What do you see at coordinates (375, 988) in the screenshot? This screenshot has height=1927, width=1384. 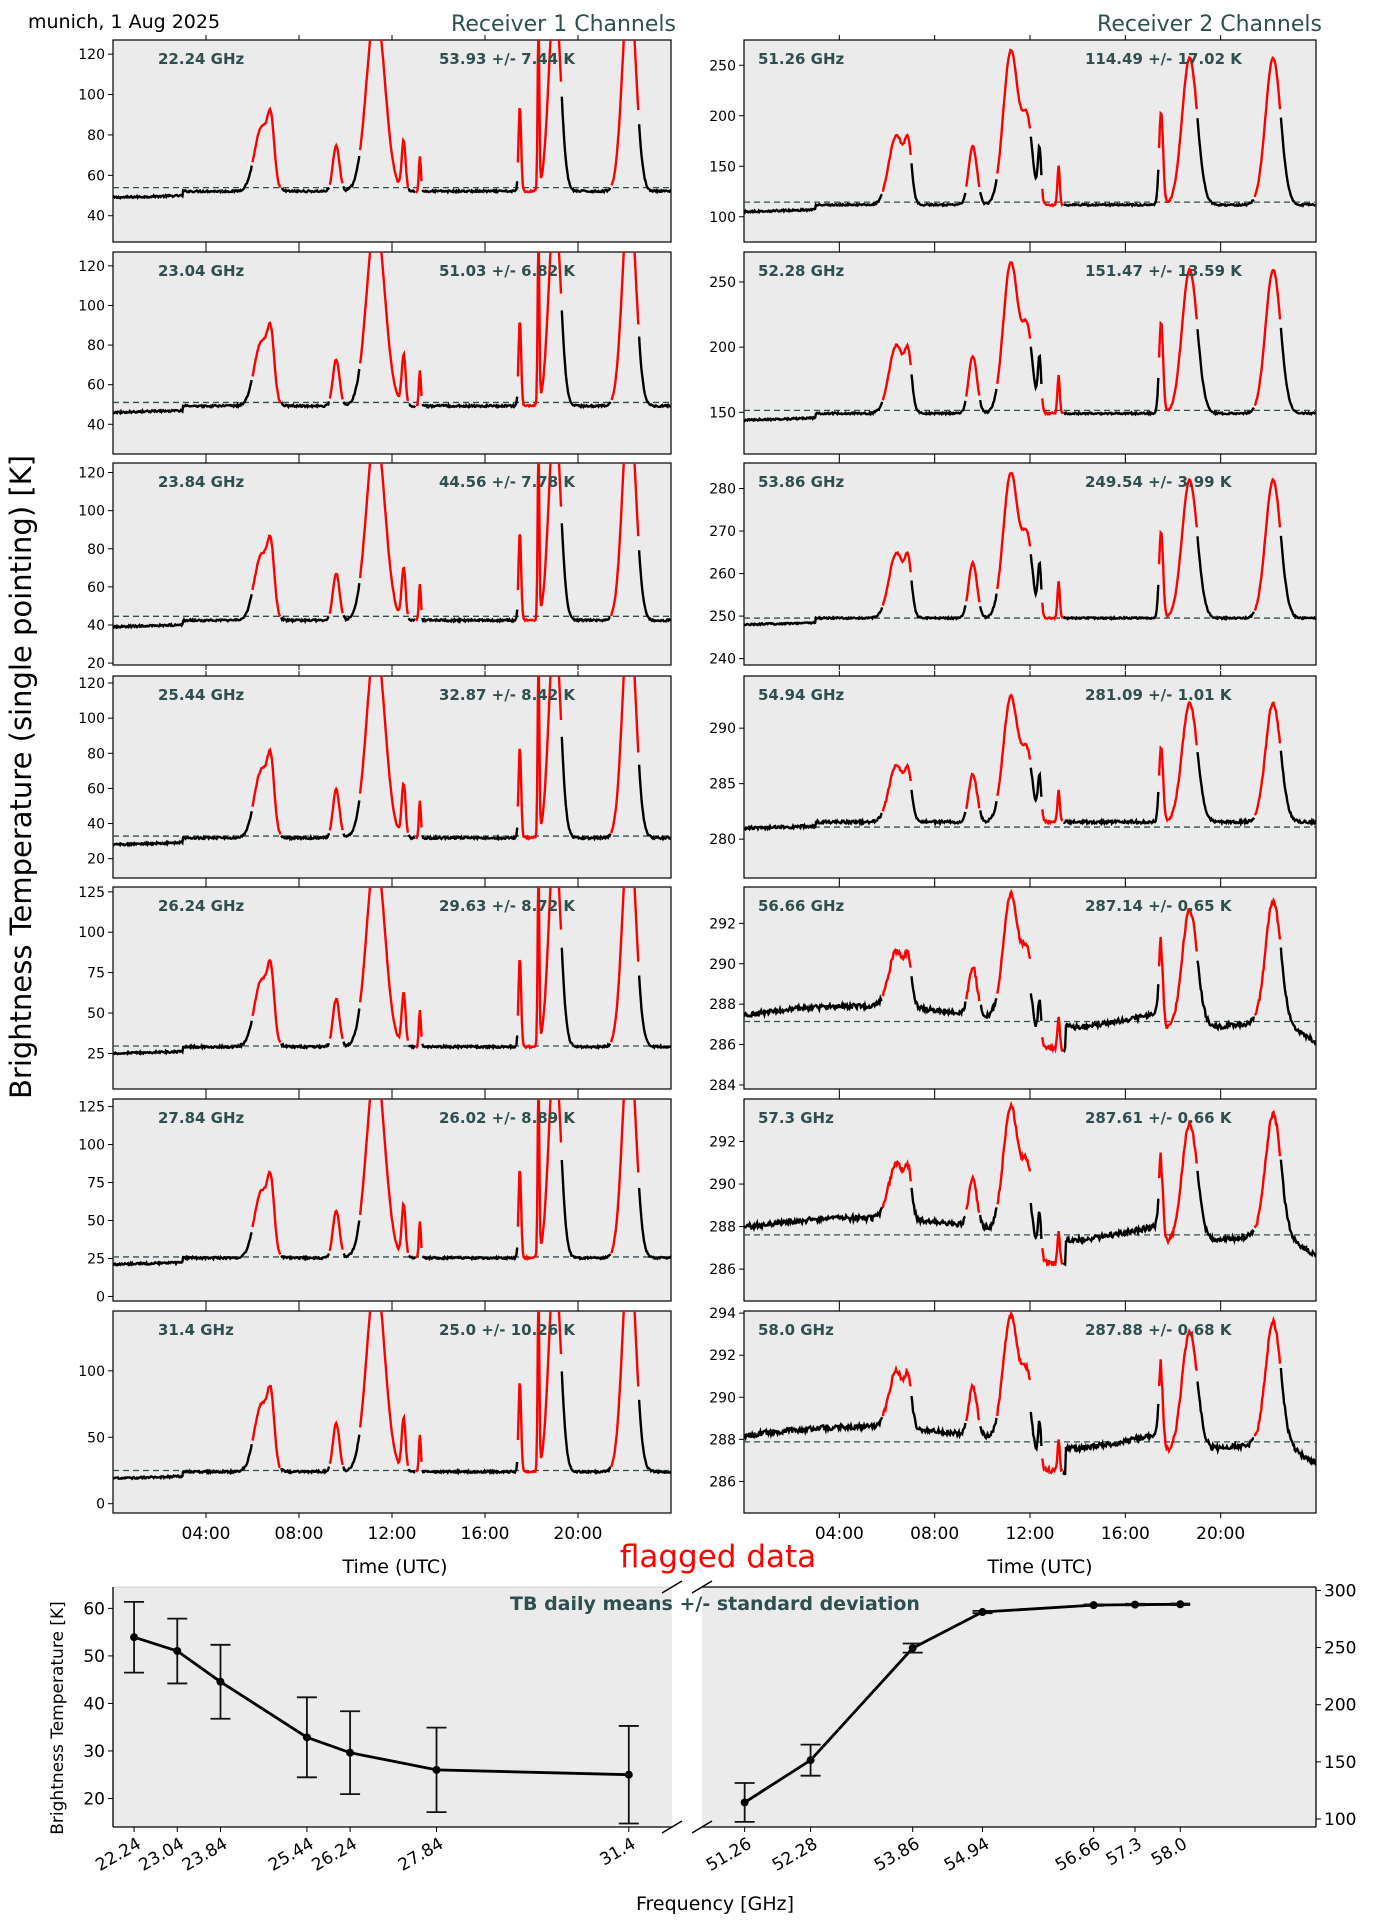 I see `panel-26-24-ghz: 25 50 75 100 125 26.24 GHz 29.63 +/- 8.72 K` at bounding box center [375, 988].